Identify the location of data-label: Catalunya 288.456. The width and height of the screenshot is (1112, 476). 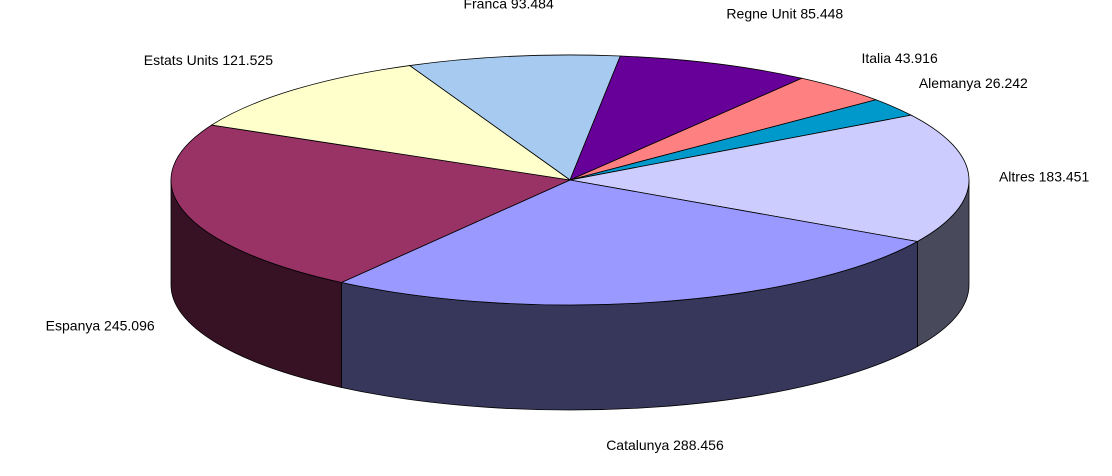
(665, 445).